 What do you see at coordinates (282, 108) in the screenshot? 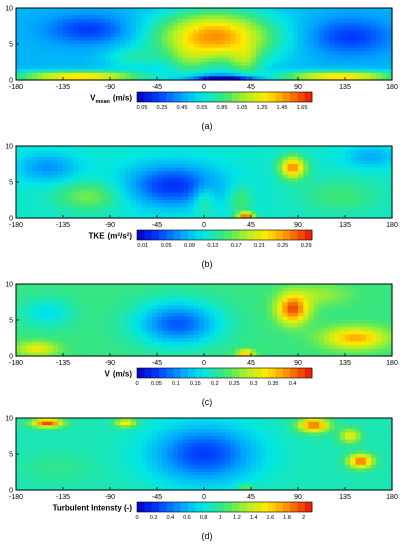
I see `colorbar-tick-label: 1.45` at bounding box center [282, 108].